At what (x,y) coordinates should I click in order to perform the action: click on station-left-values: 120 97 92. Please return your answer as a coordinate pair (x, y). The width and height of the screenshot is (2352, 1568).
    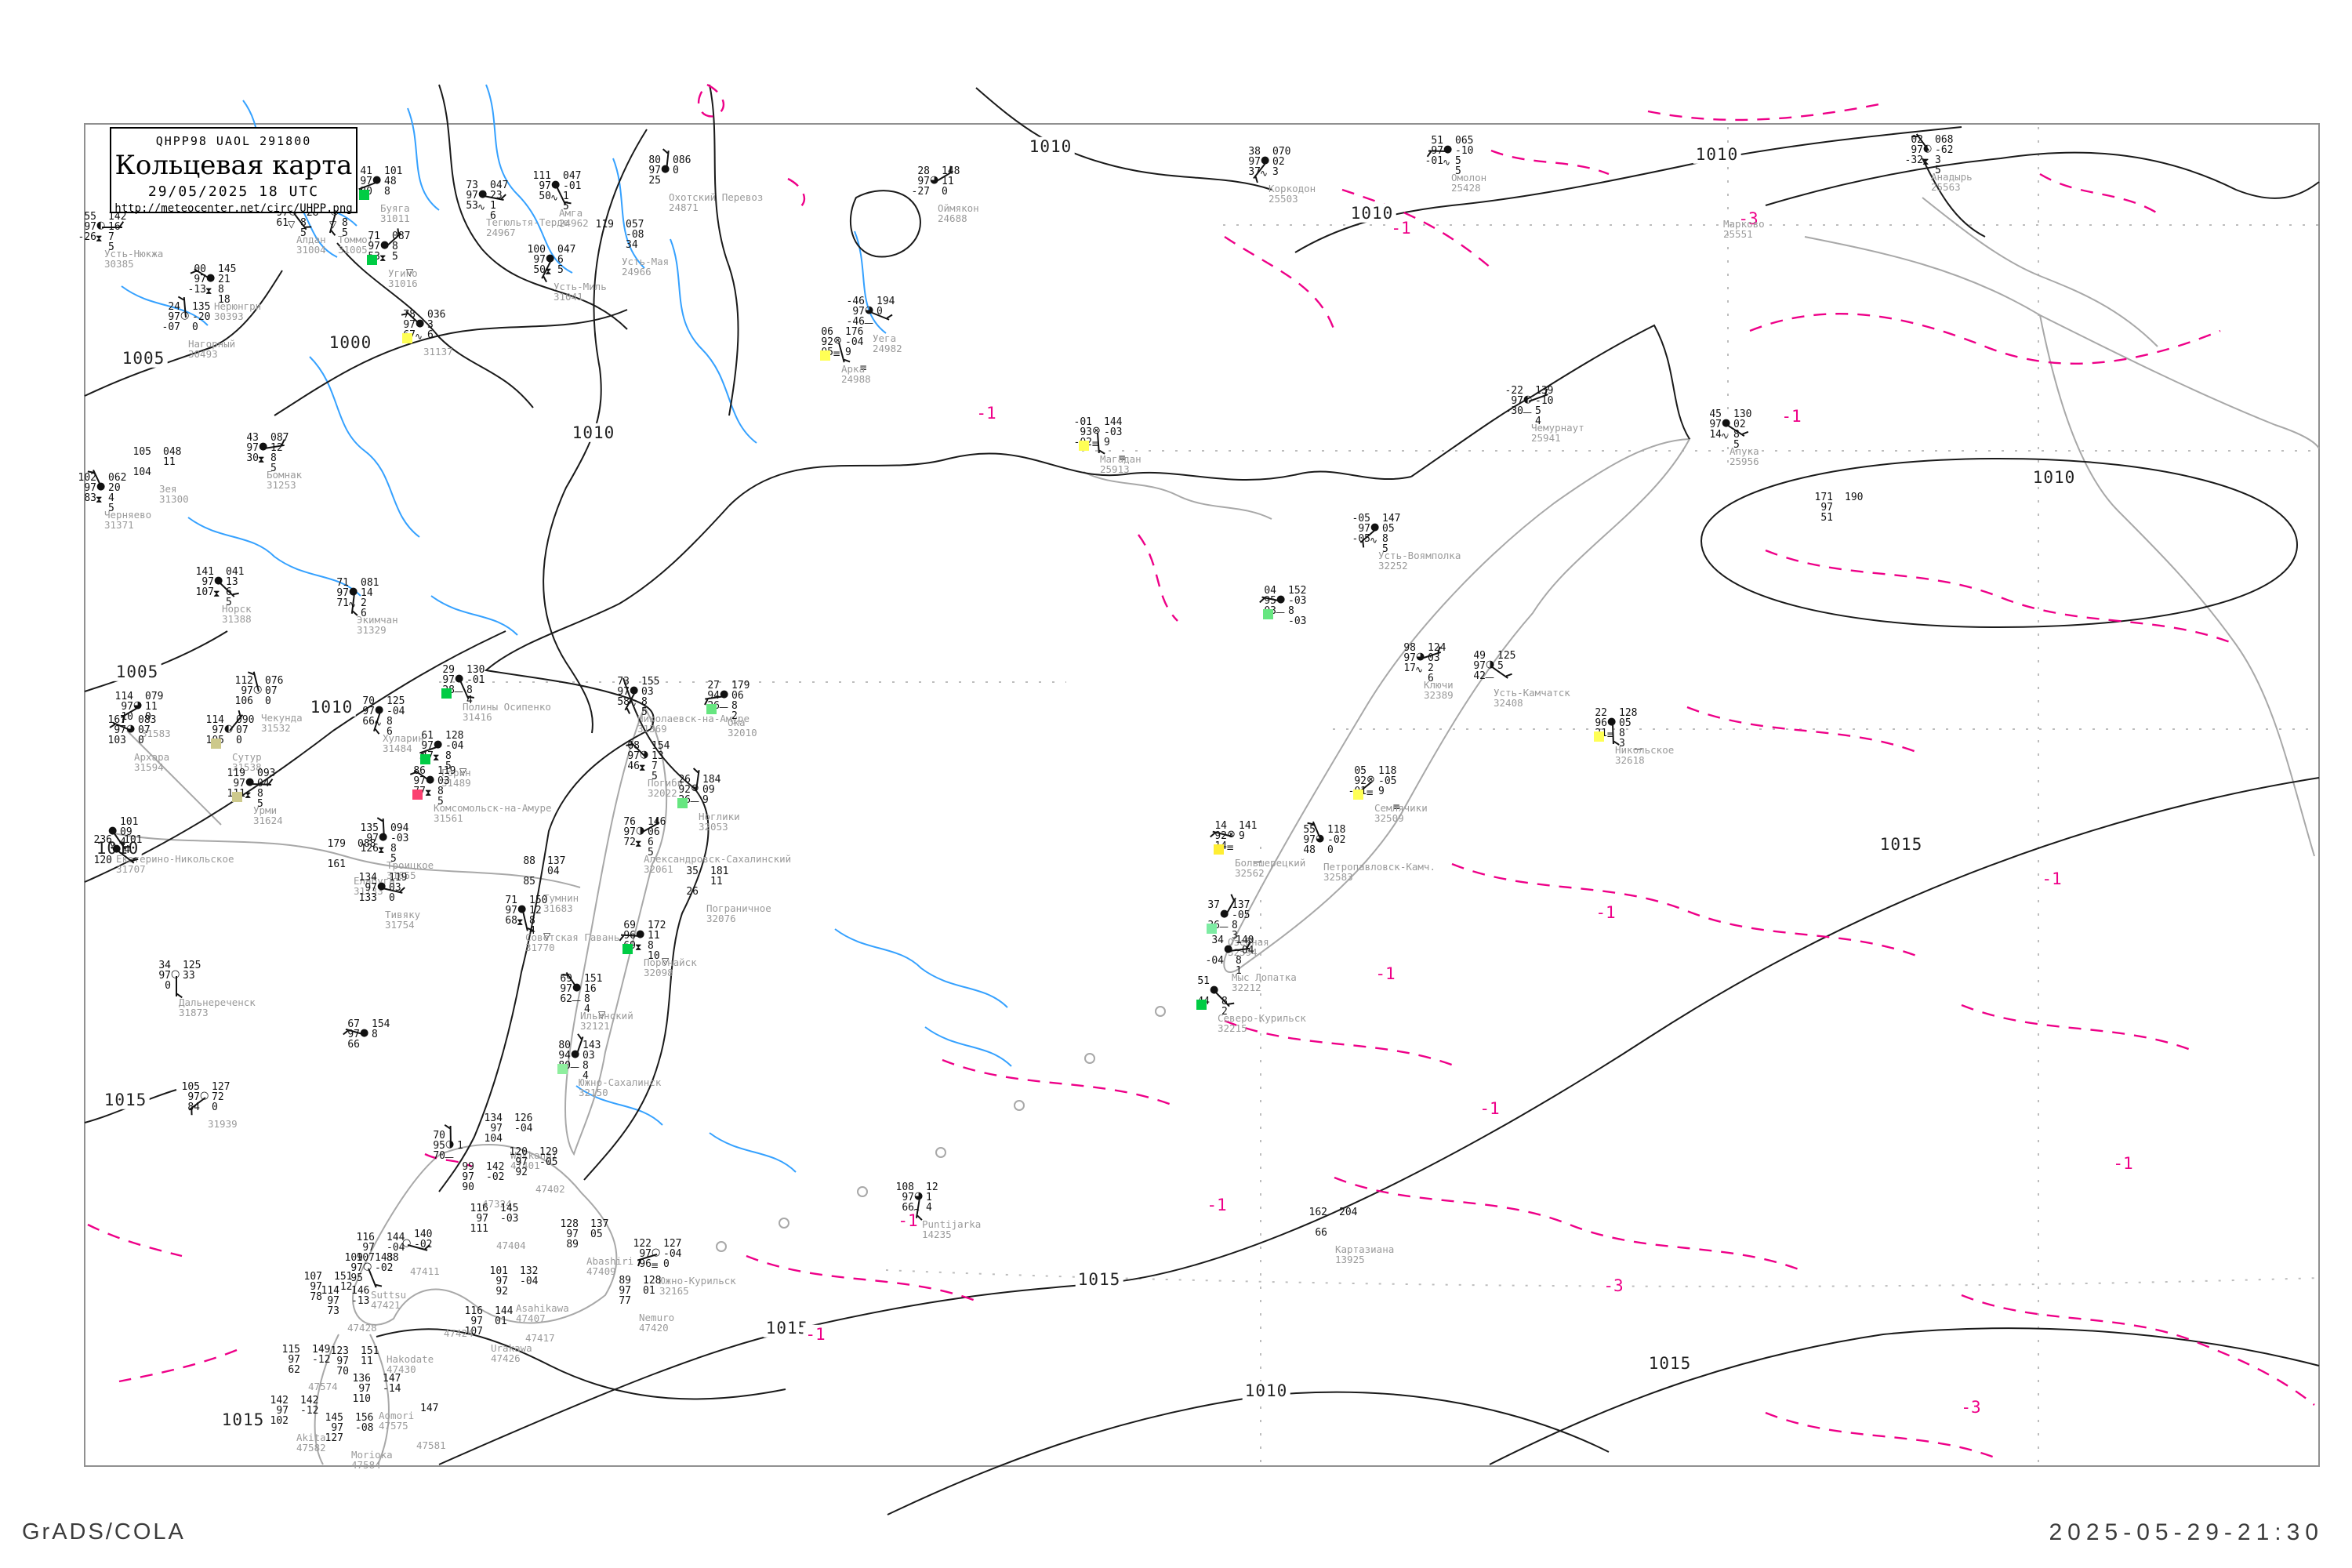
    Looking at the image, I should click on (518, 1162).